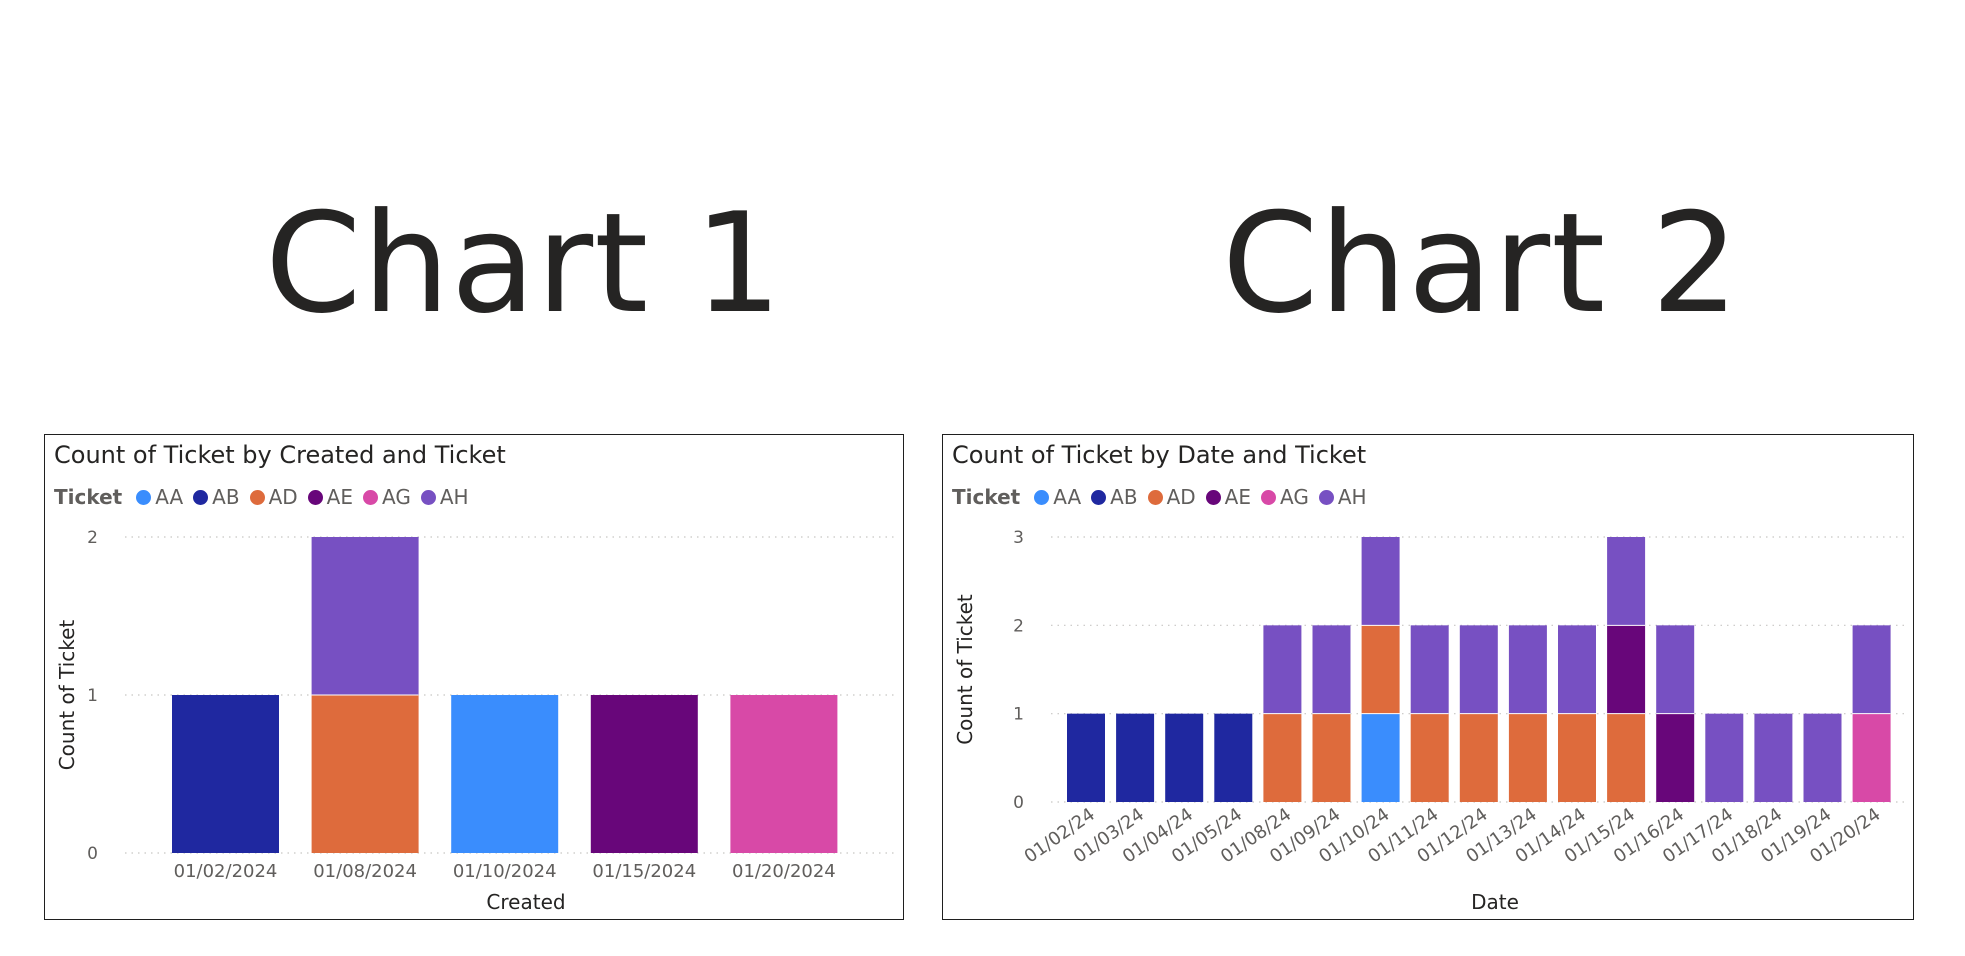 This screenshot has width=1965, height=956. I want to click on y-tick-label: 3, so click(1018, 538).